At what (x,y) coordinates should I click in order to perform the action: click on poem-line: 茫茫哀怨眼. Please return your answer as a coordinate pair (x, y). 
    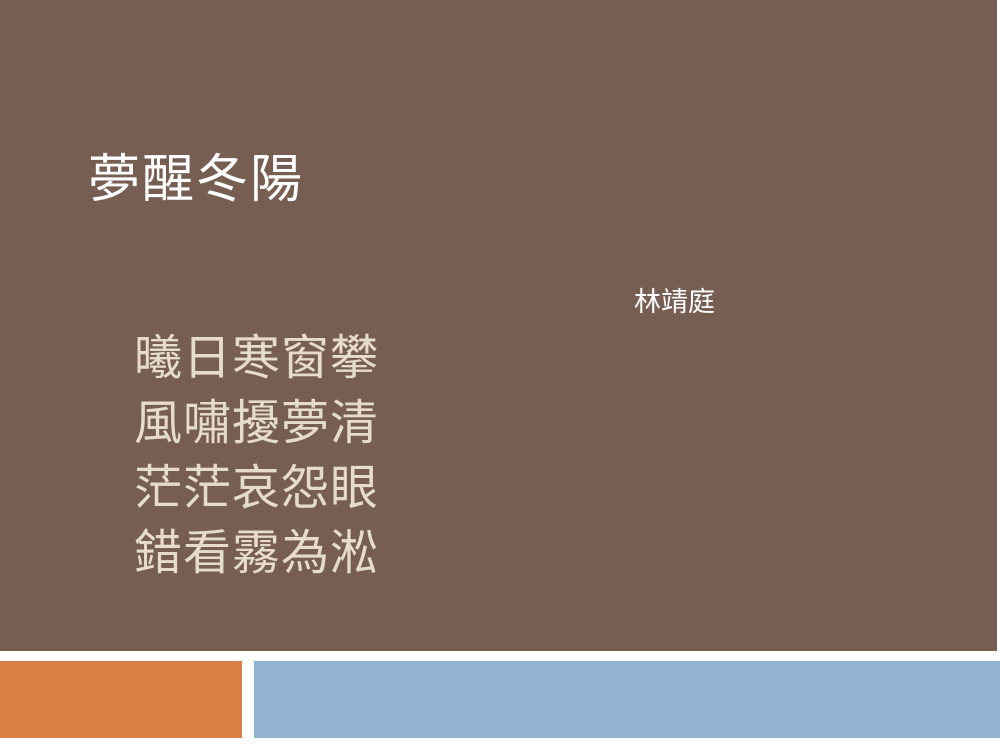
    Looking at the image, I should click on (257, 488).